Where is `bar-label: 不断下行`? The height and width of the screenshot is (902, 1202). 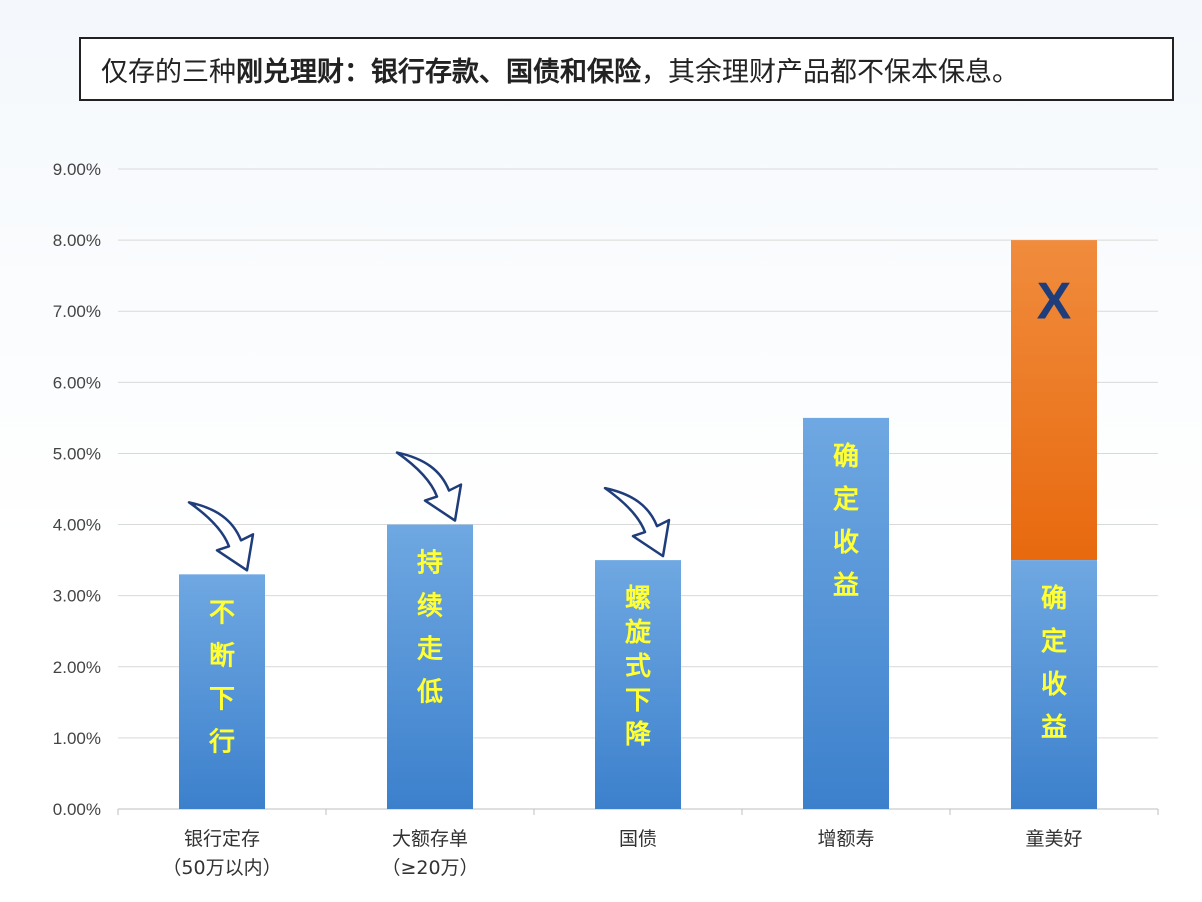
bar-label: 不断下行 is located at coordinates (221, 677).